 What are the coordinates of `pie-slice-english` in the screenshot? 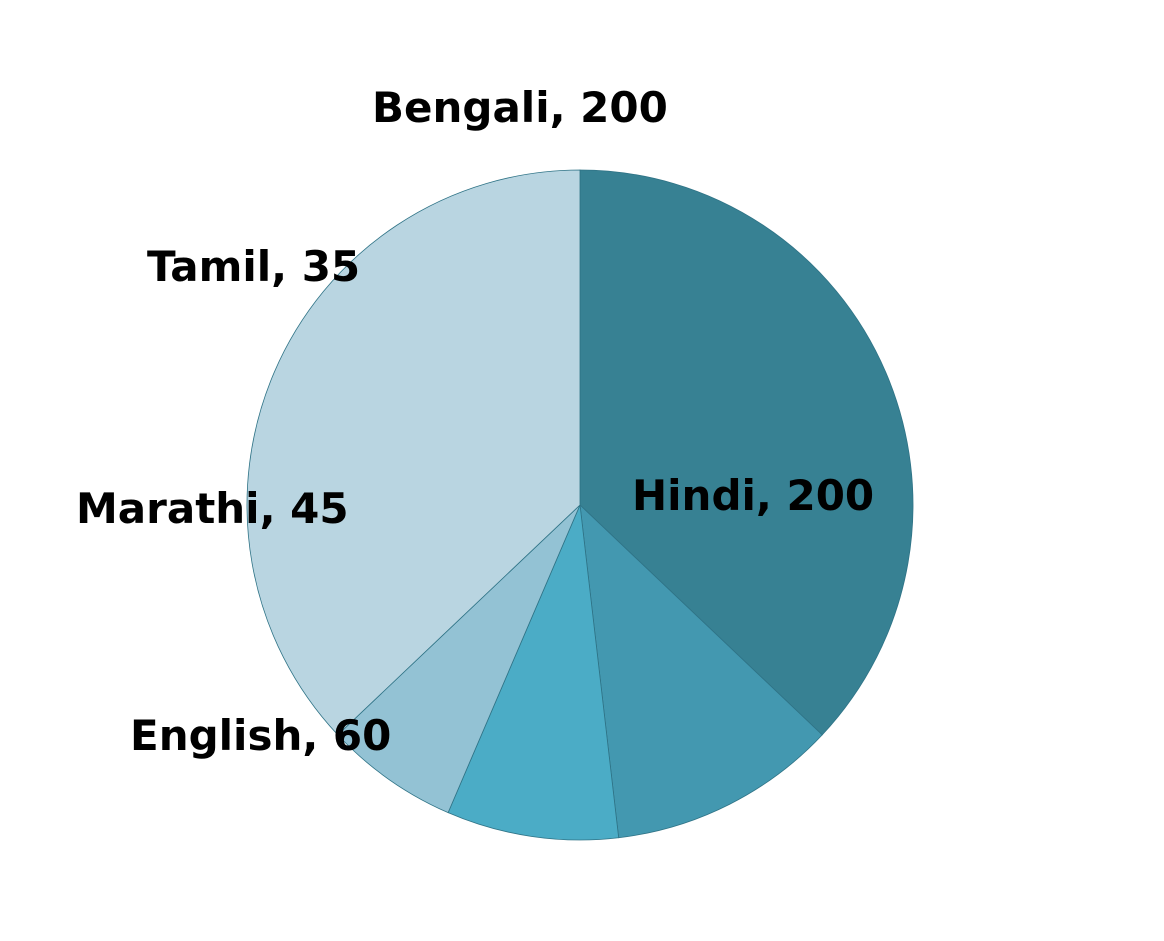 It's located at (701, 671).